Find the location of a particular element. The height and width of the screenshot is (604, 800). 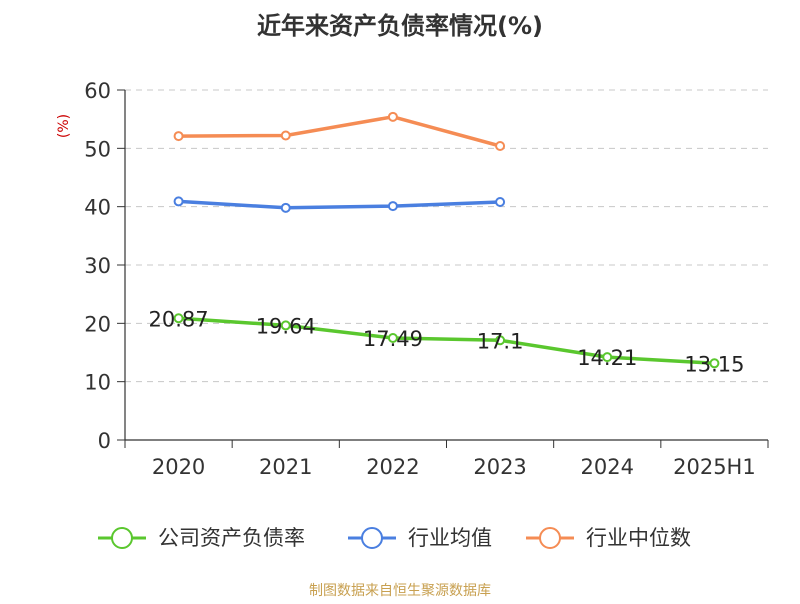

x-tick-label-2021: 2021 is located at coordinates (285, 467).